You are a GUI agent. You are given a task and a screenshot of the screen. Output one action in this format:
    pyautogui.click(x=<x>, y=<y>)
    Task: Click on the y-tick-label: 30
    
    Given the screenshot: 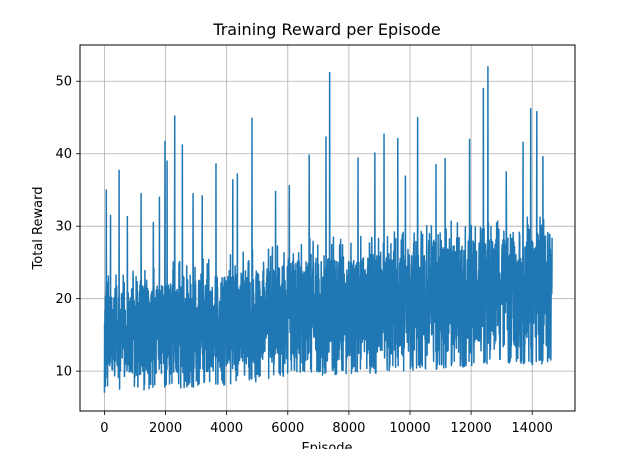 What is the action you would take?
    pyautogui.click(x=63, y=227)
    